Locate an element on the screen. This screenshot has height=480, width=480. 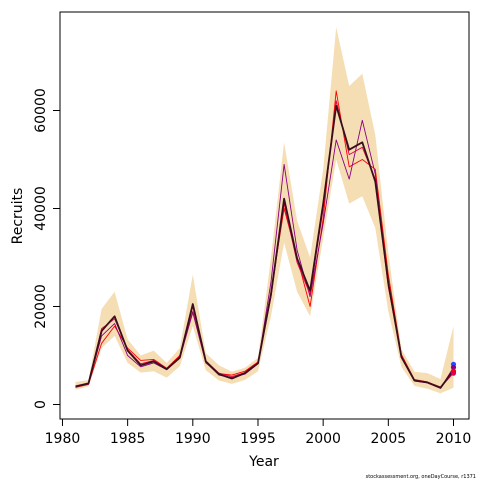
x-tick-label: 1985 is located at coordinates (128, 439).